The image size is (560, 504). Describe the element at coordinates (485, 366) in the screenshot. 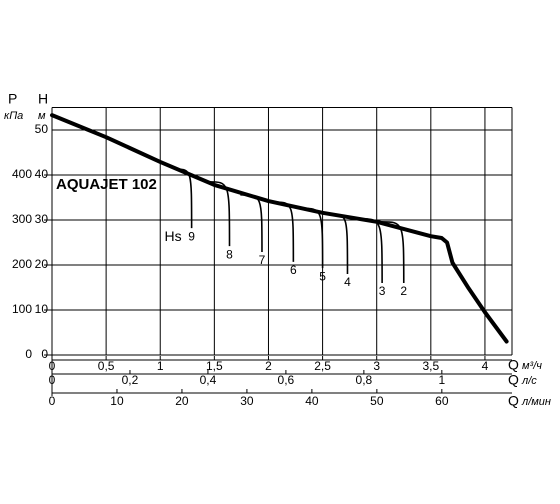

I see `x-tick-label: 4` at that location.